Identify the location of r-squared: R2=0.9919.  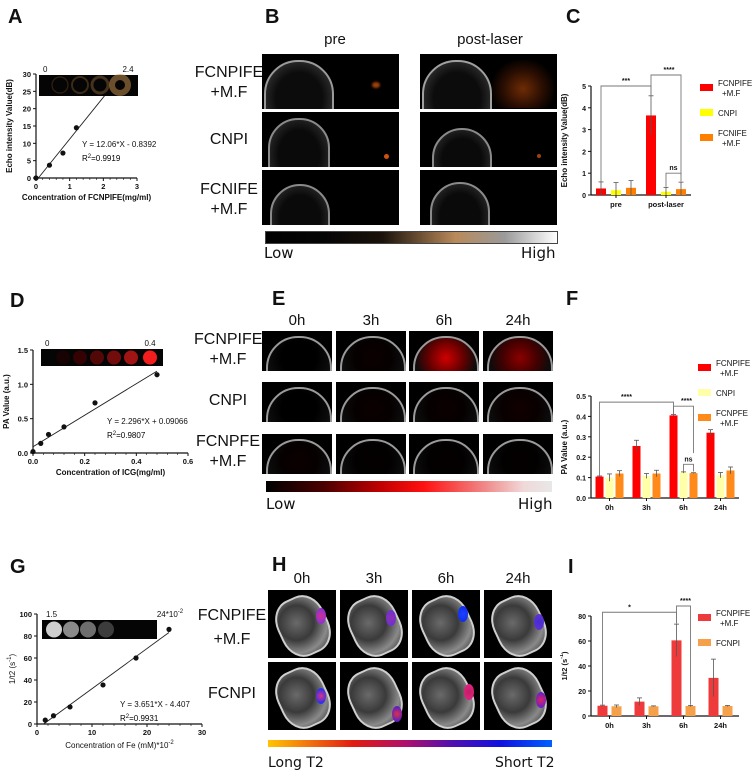
(101, 158).